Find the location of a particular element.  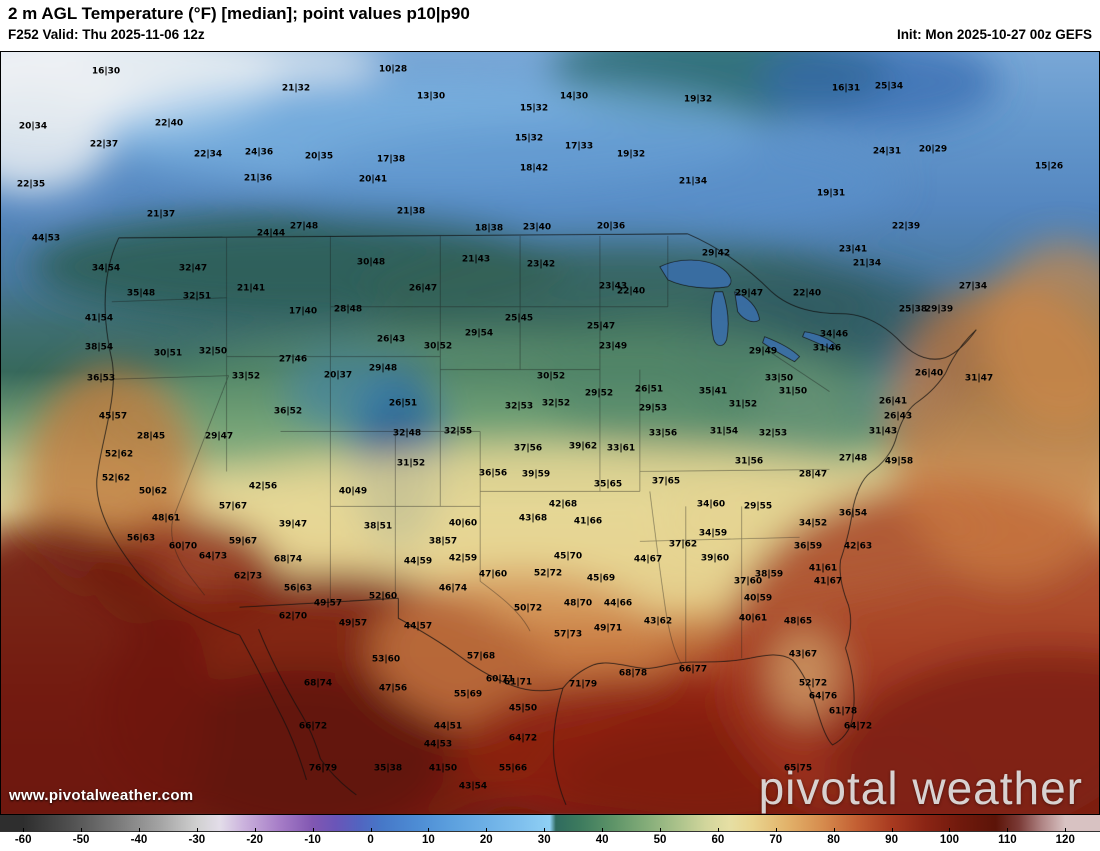

point-value: 43|68 is located at coordinates (533, 518).